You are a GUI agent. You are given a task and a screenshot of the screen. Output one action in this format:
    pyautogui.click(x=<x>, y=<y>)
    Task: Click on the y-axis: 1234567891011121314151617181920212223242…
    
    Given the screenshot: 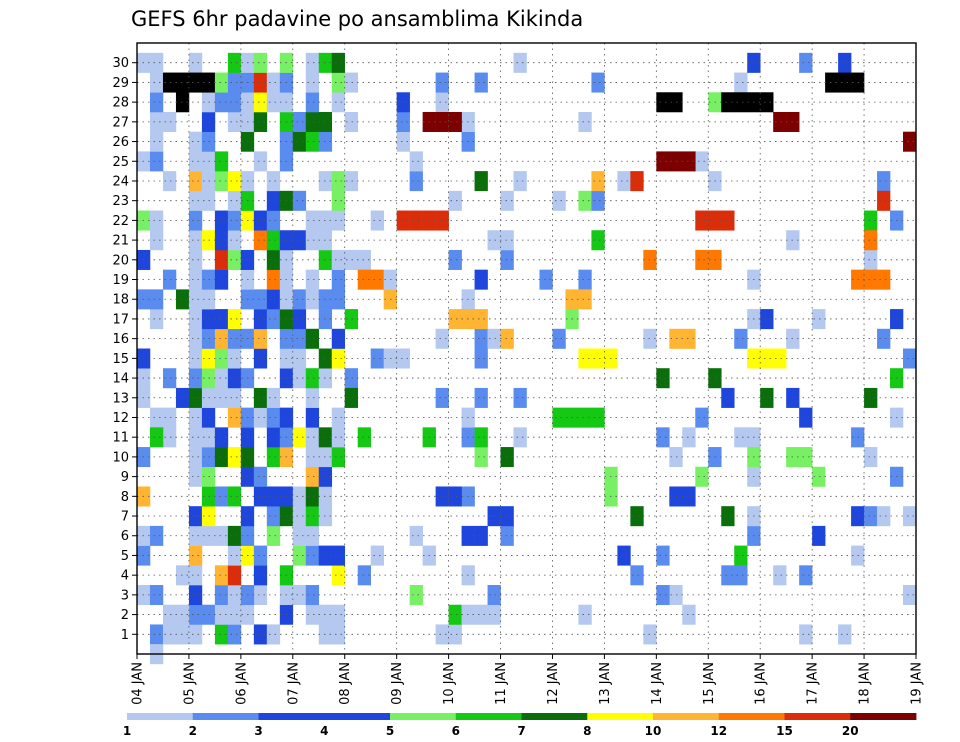 What is the action you would take?
    pyautogui.click(x=124, y=349)
    